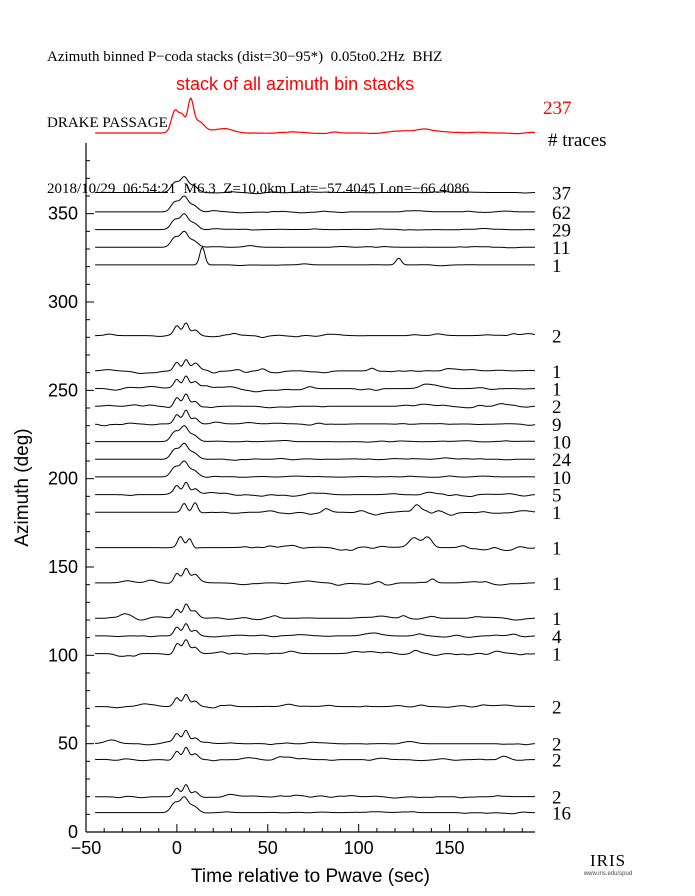 The width and height of the screenshot is (695, 896). Describe the element at coordinates (63, 567) in the screenshot. I see `y-tick-label: 150` at that location.